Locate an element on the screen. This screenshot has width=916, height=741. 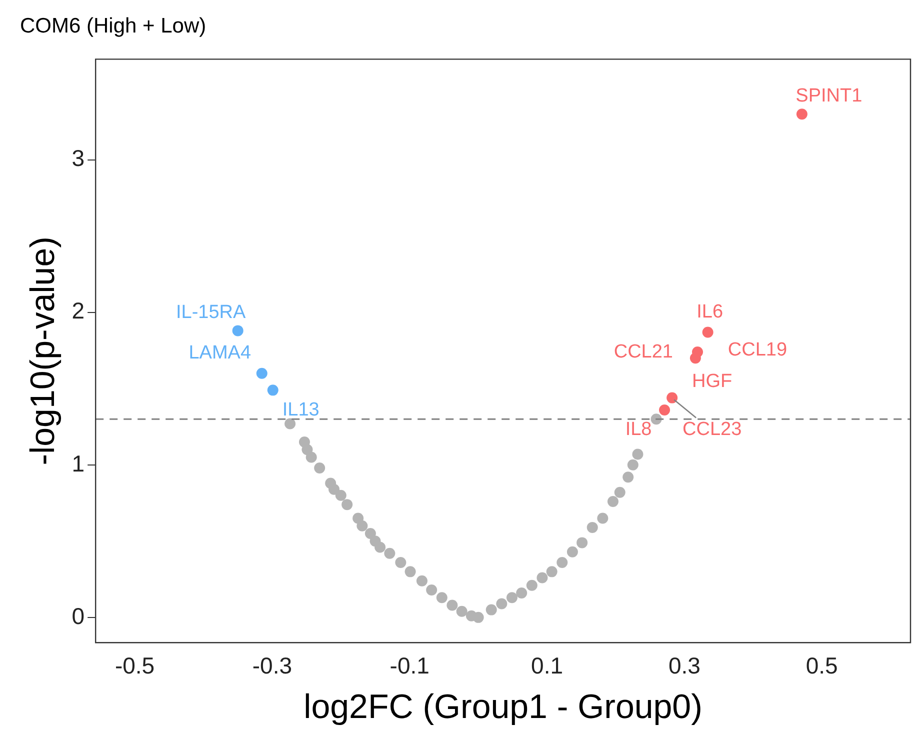
y-axis-title: -log10(p-value) is located at coordinates (43, 351).